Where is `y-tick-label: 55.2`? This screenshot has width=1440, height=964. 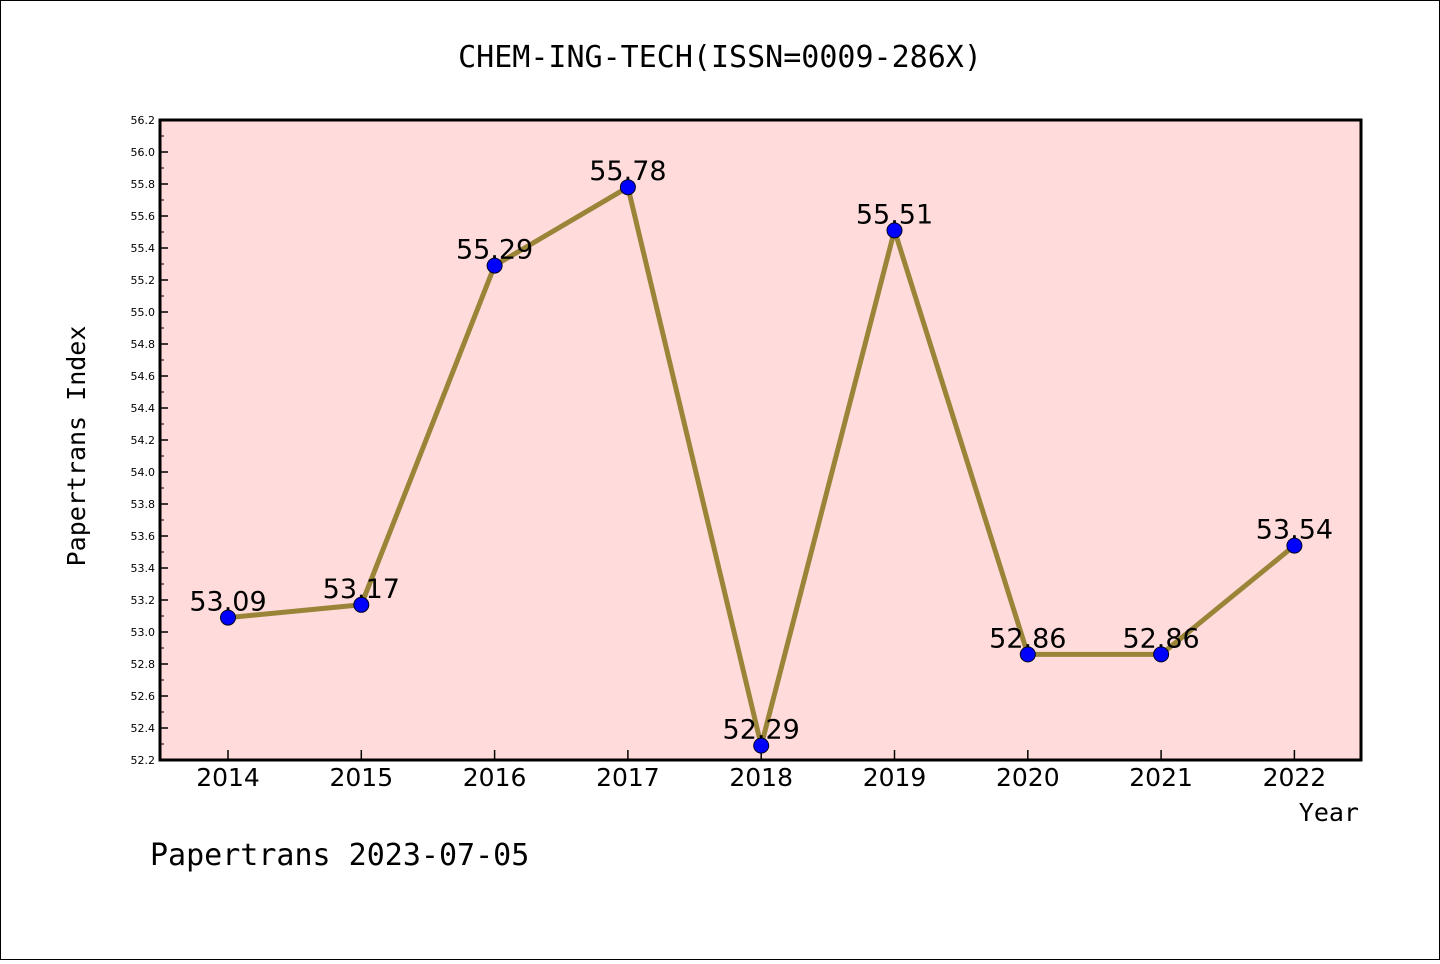 y-tick-label: 55.2 is located at coordinates (143, 280).